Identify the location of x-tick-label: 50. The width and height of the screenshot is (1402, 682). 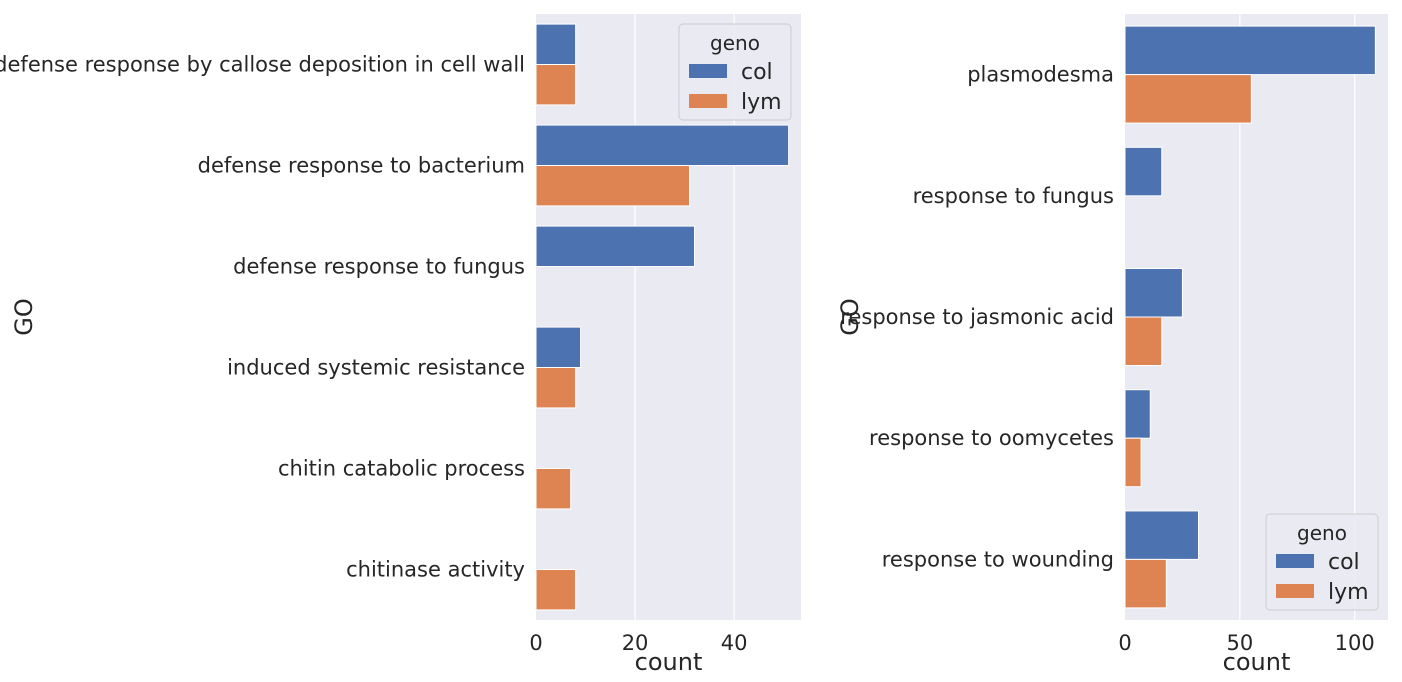
(1239, 643).